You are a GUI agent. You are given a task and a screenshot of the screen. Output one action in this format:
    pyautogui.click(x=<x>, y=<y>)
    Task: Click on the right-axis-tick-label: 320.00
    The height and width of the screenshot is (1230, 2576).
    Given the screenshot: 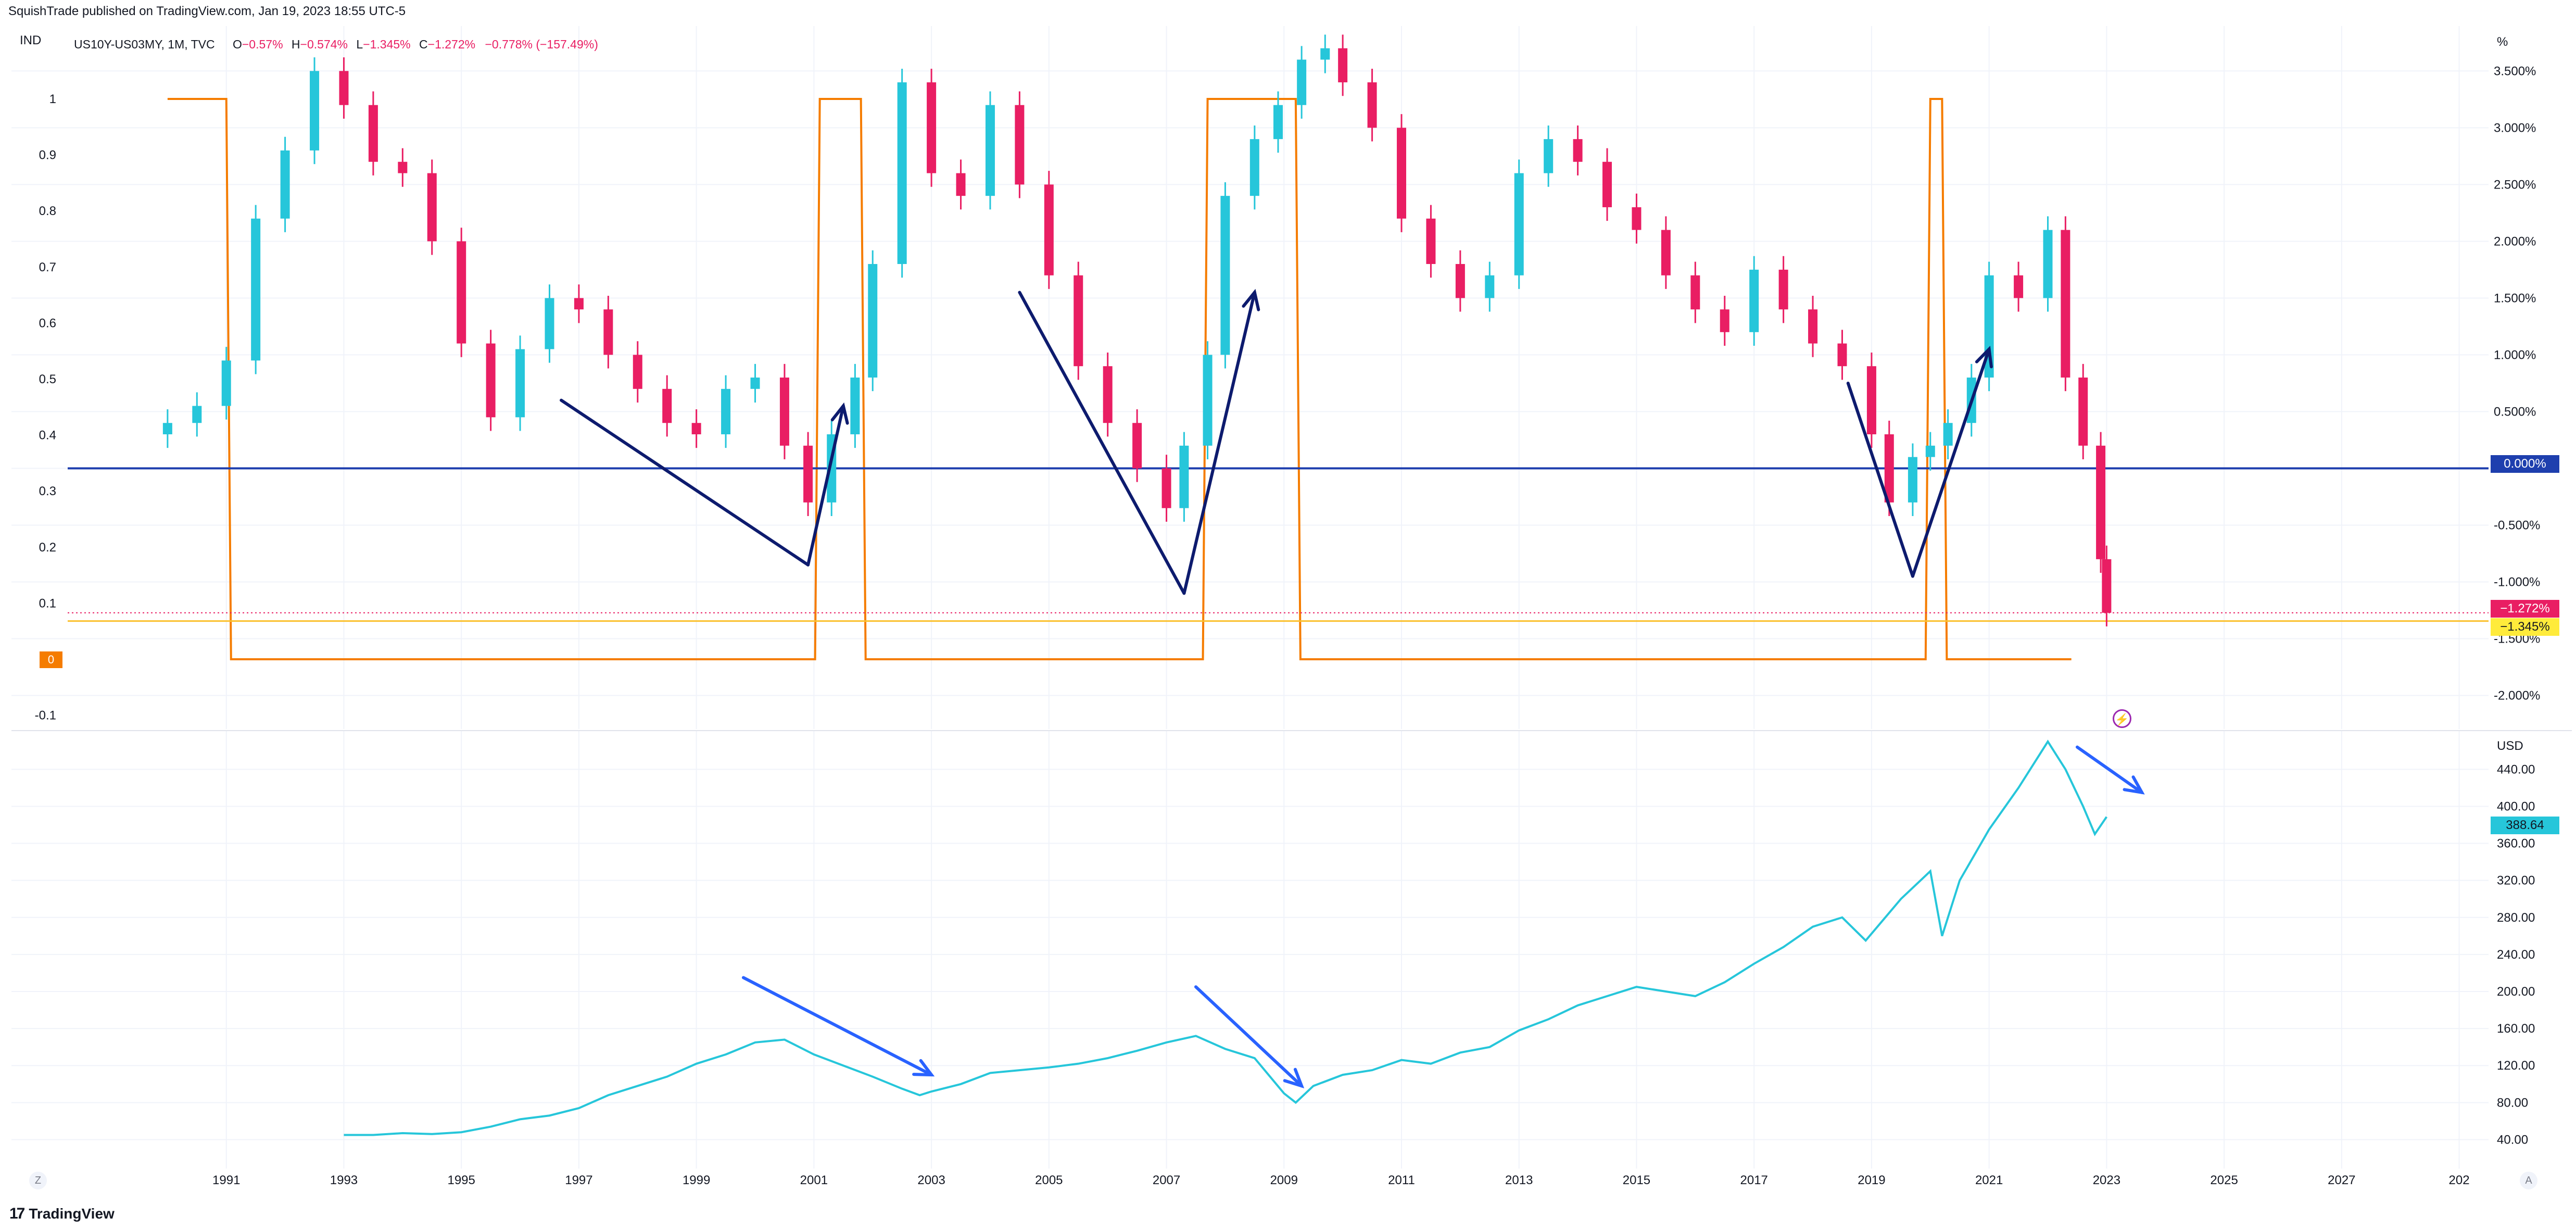 What is the action you would take?
    pyautogui.click(x=2516, y=881)
    